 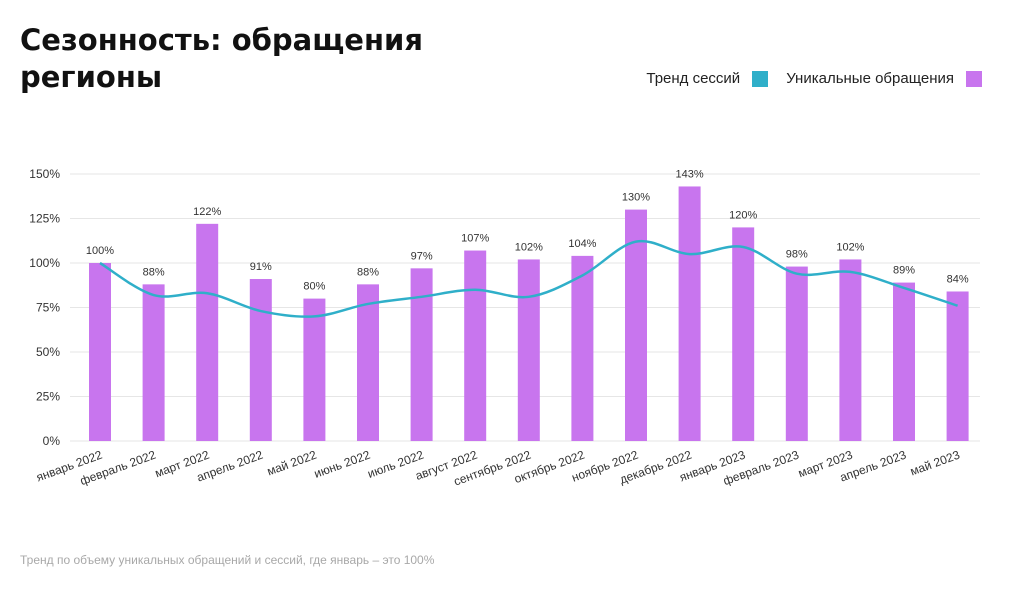 I want to click on bar-value-label: 100%, so click(x=100, y=251).